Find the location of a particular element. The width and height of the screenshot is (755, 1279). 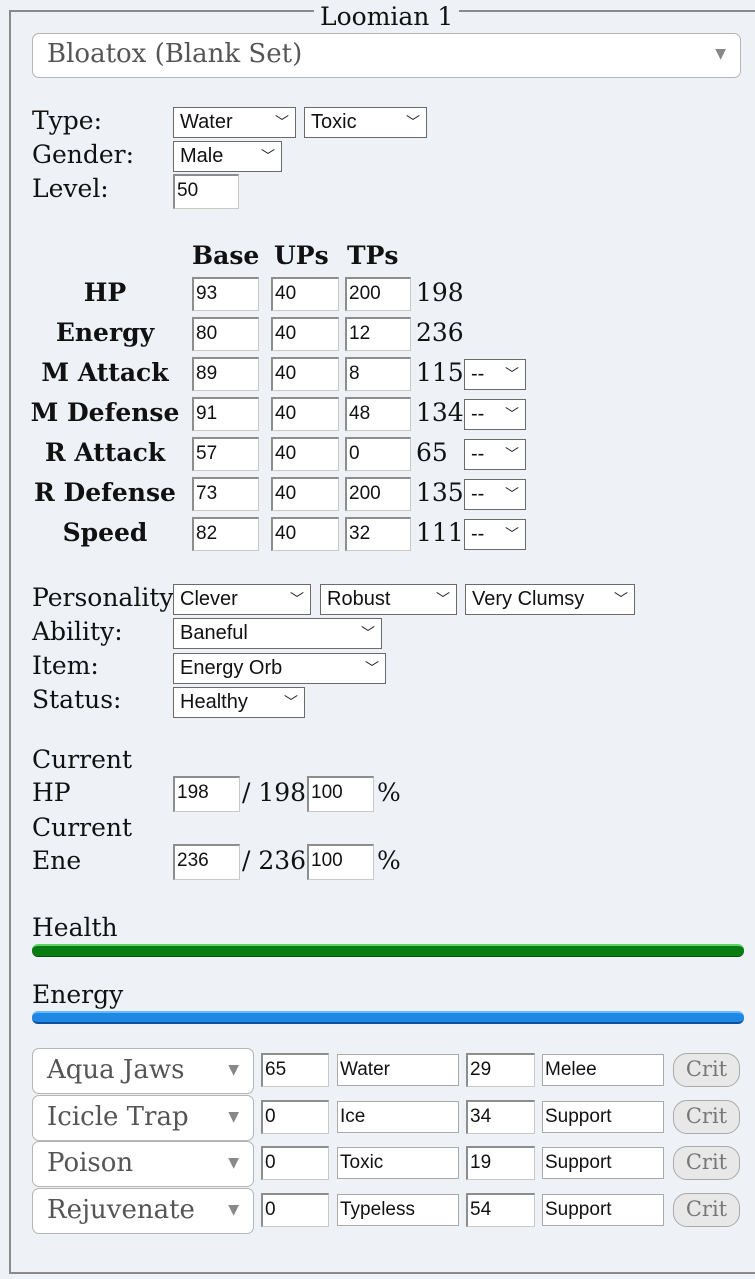

current-hp-input: 198 is located at coordinates (206, 794).